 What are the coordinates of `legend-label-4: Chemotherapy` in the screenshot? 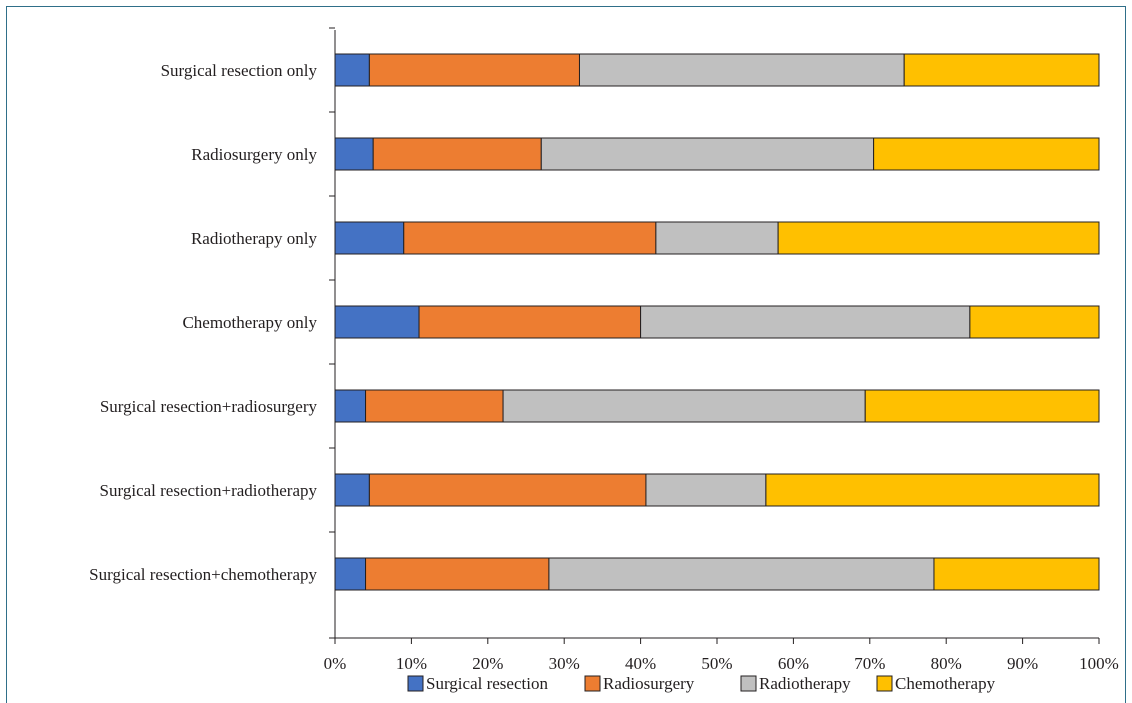 It's located at (945, 683).